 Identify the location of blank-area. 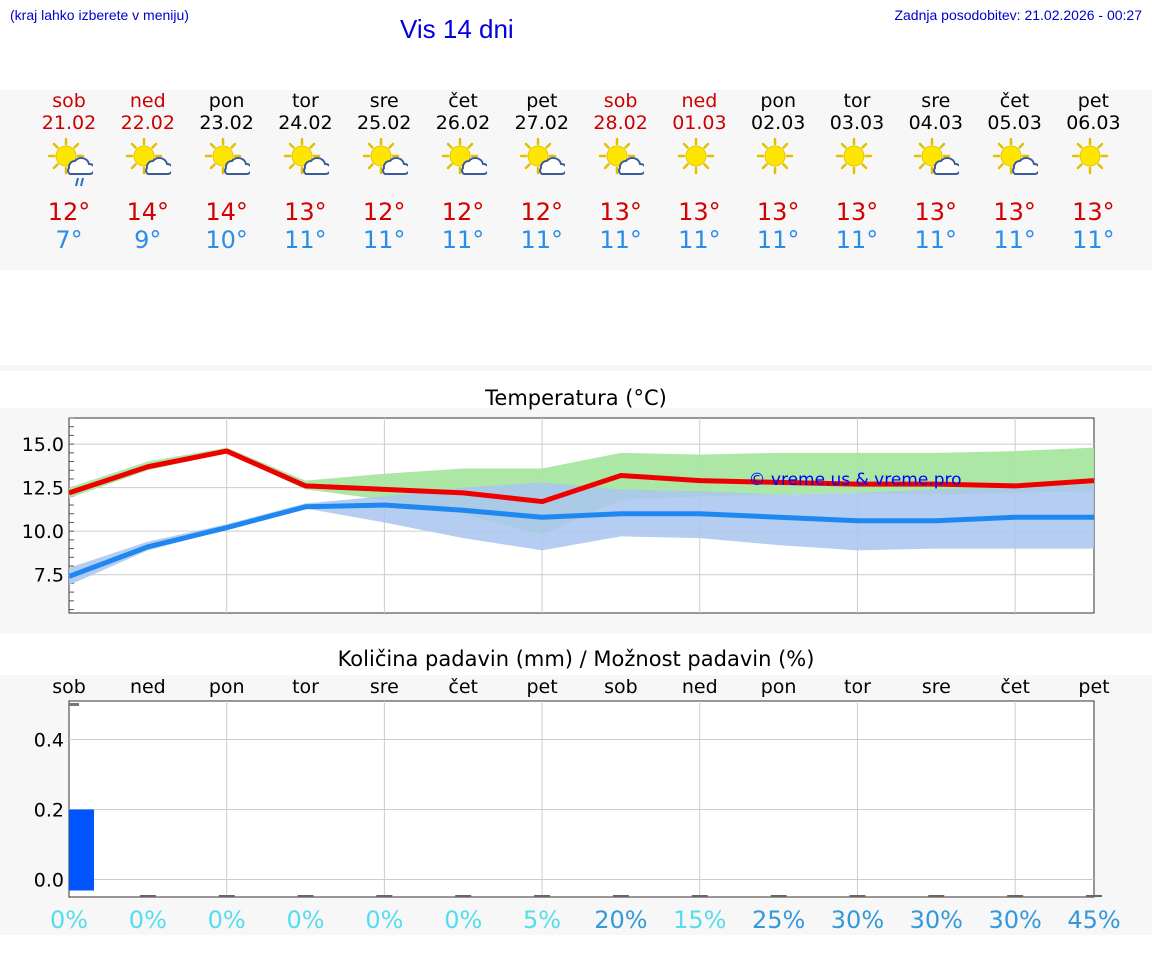
(576, 317).